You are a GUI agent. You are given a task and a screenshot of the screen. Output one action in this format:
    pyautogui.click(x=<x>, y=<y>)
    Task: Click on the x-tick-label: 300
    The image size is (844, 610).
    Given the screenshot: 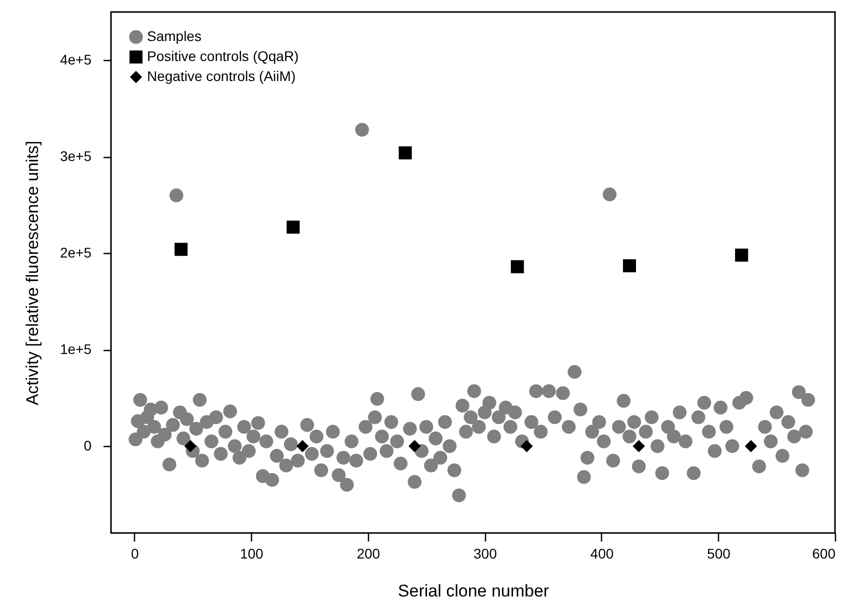 What is the action you would take?
    pyautogui.click(x=486, y=554)
    